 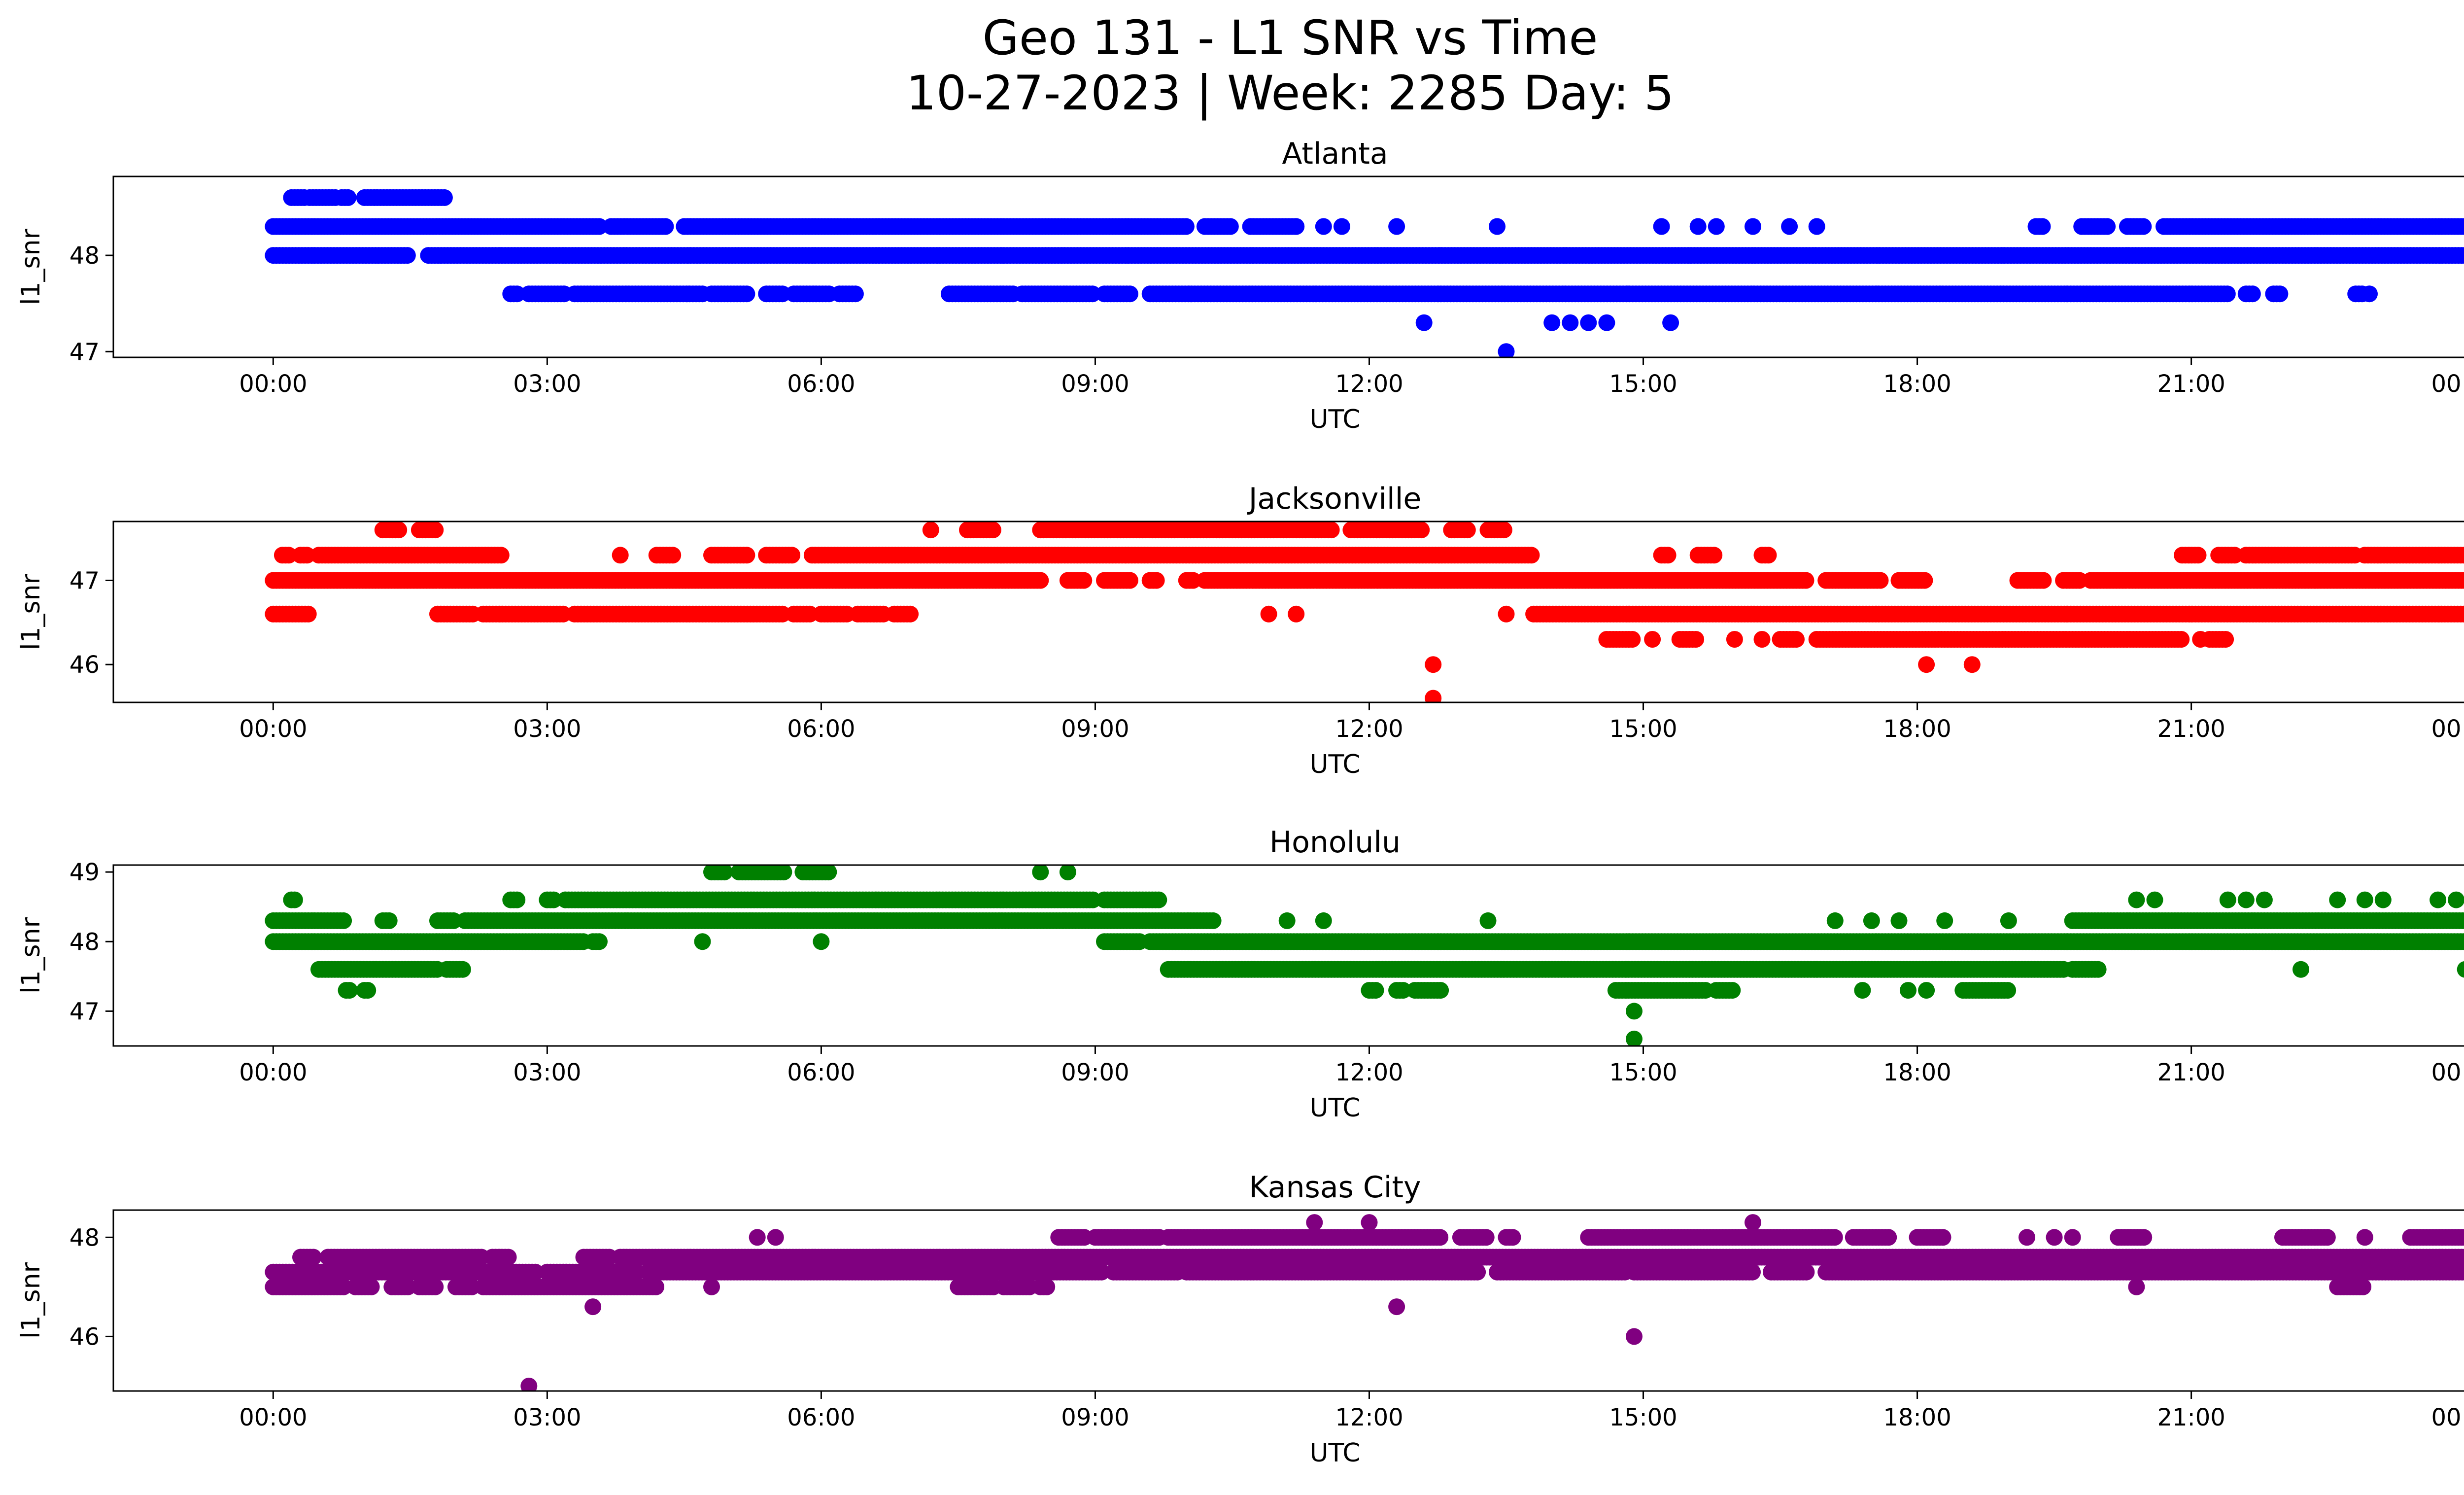 What do you see at coordinates (1334, 499) in the screenshot?
I see `subplot-title: Jacksonville` at bounding box center [1334, 499].